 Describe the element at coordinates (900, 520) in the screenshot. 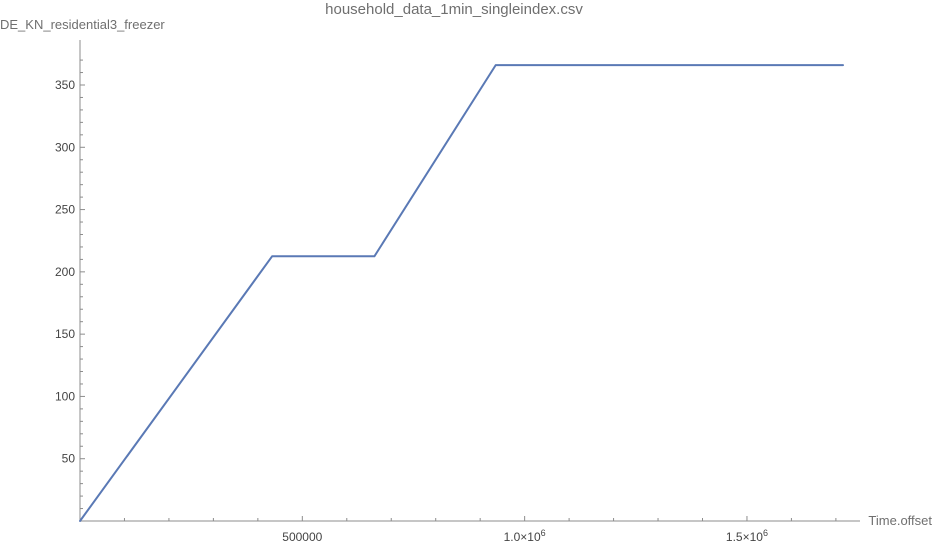

I see `x-axis-label: Time.offset` at that location.